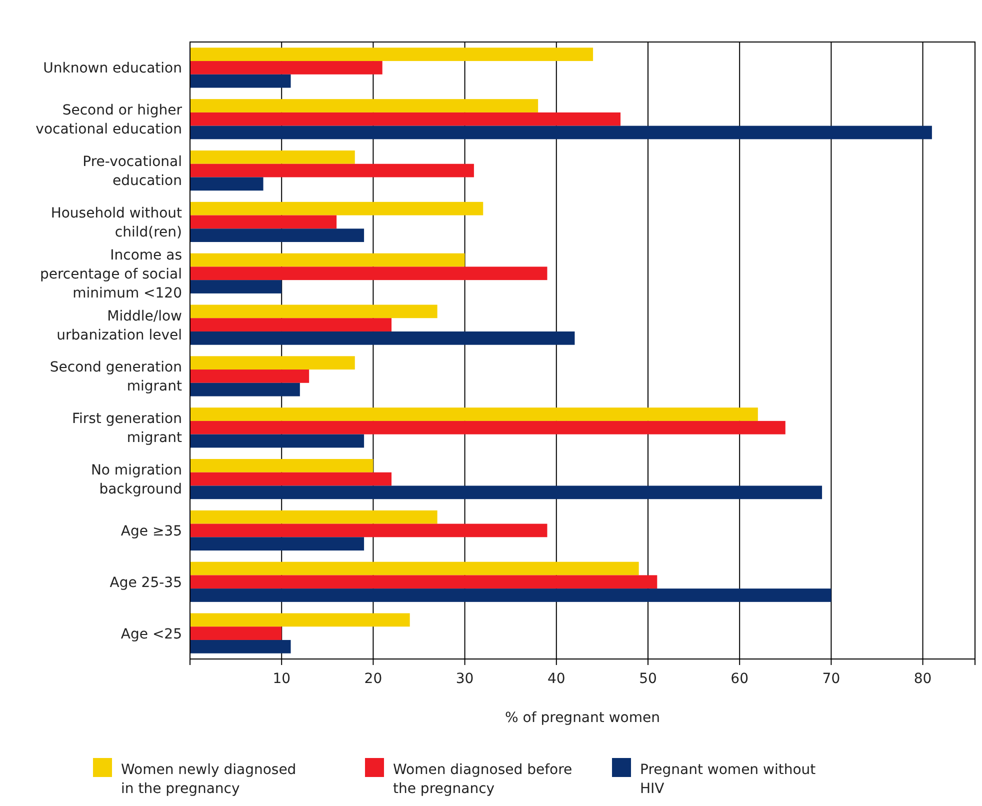 This screenshot has width=982, height=806. I want to click on y-tick-label: Middle/low urbanization level, so click(119, 326).